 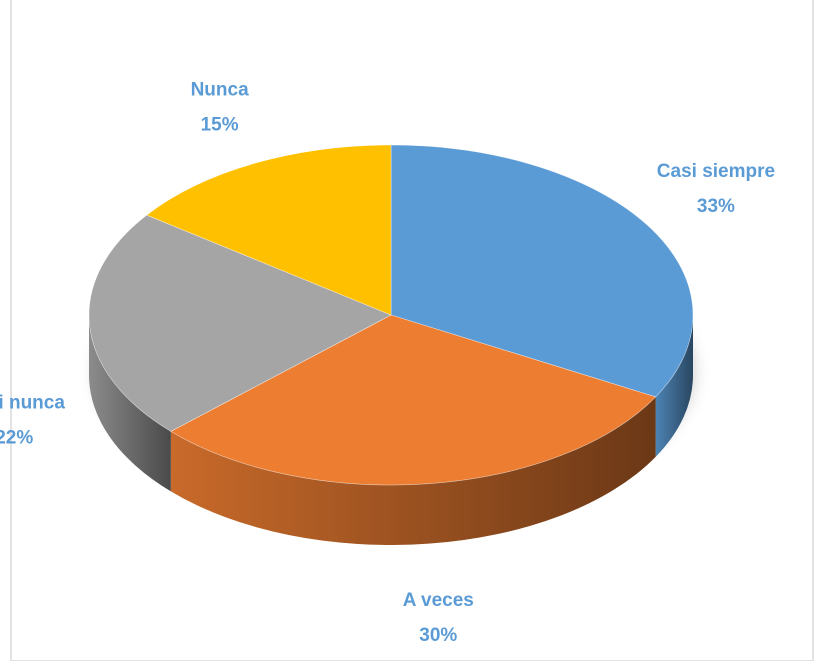 I want to click on pie-slice-casi-nunca, so click(x=240, y=323).